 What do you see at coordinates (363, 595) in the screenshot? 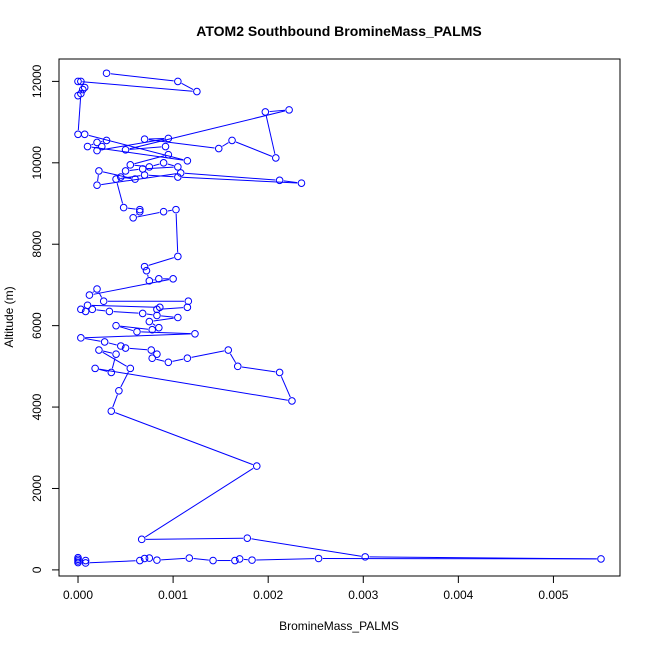
I see `x-tick-label: 0.003` at bounding box center [363, 595].